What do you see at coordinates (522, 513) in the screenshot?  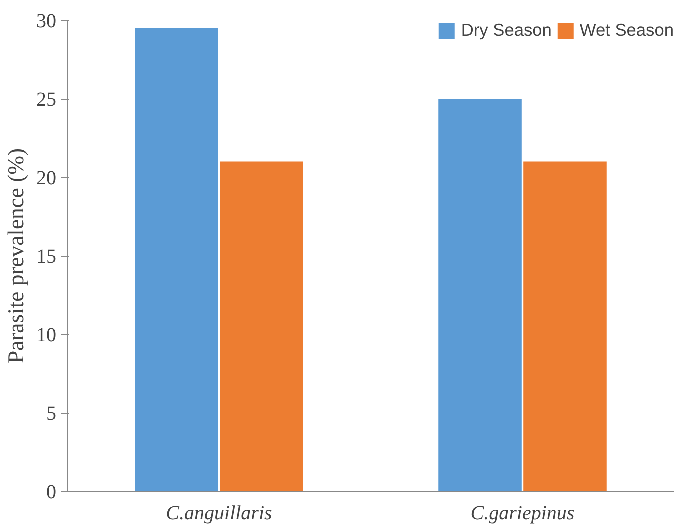 I see `x-tick-label: C.gariepinus` at bounding box center [522, 513].